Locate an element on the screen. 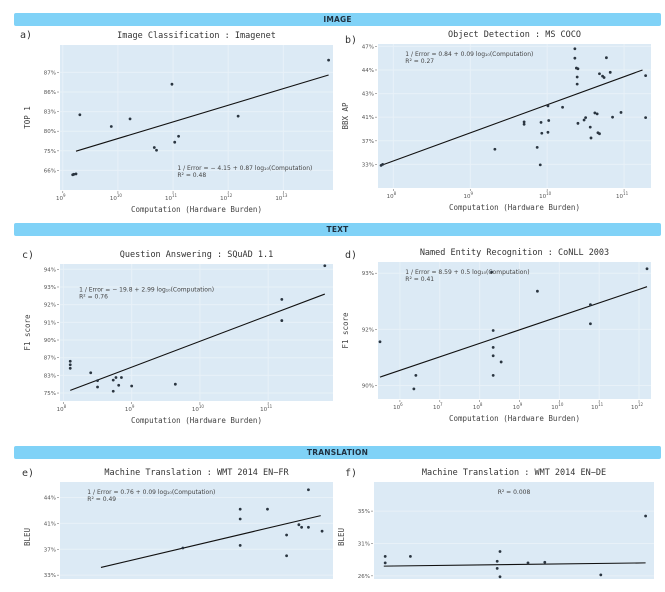  x-tick-exponent: 6 is located at coordinates (401, 404).